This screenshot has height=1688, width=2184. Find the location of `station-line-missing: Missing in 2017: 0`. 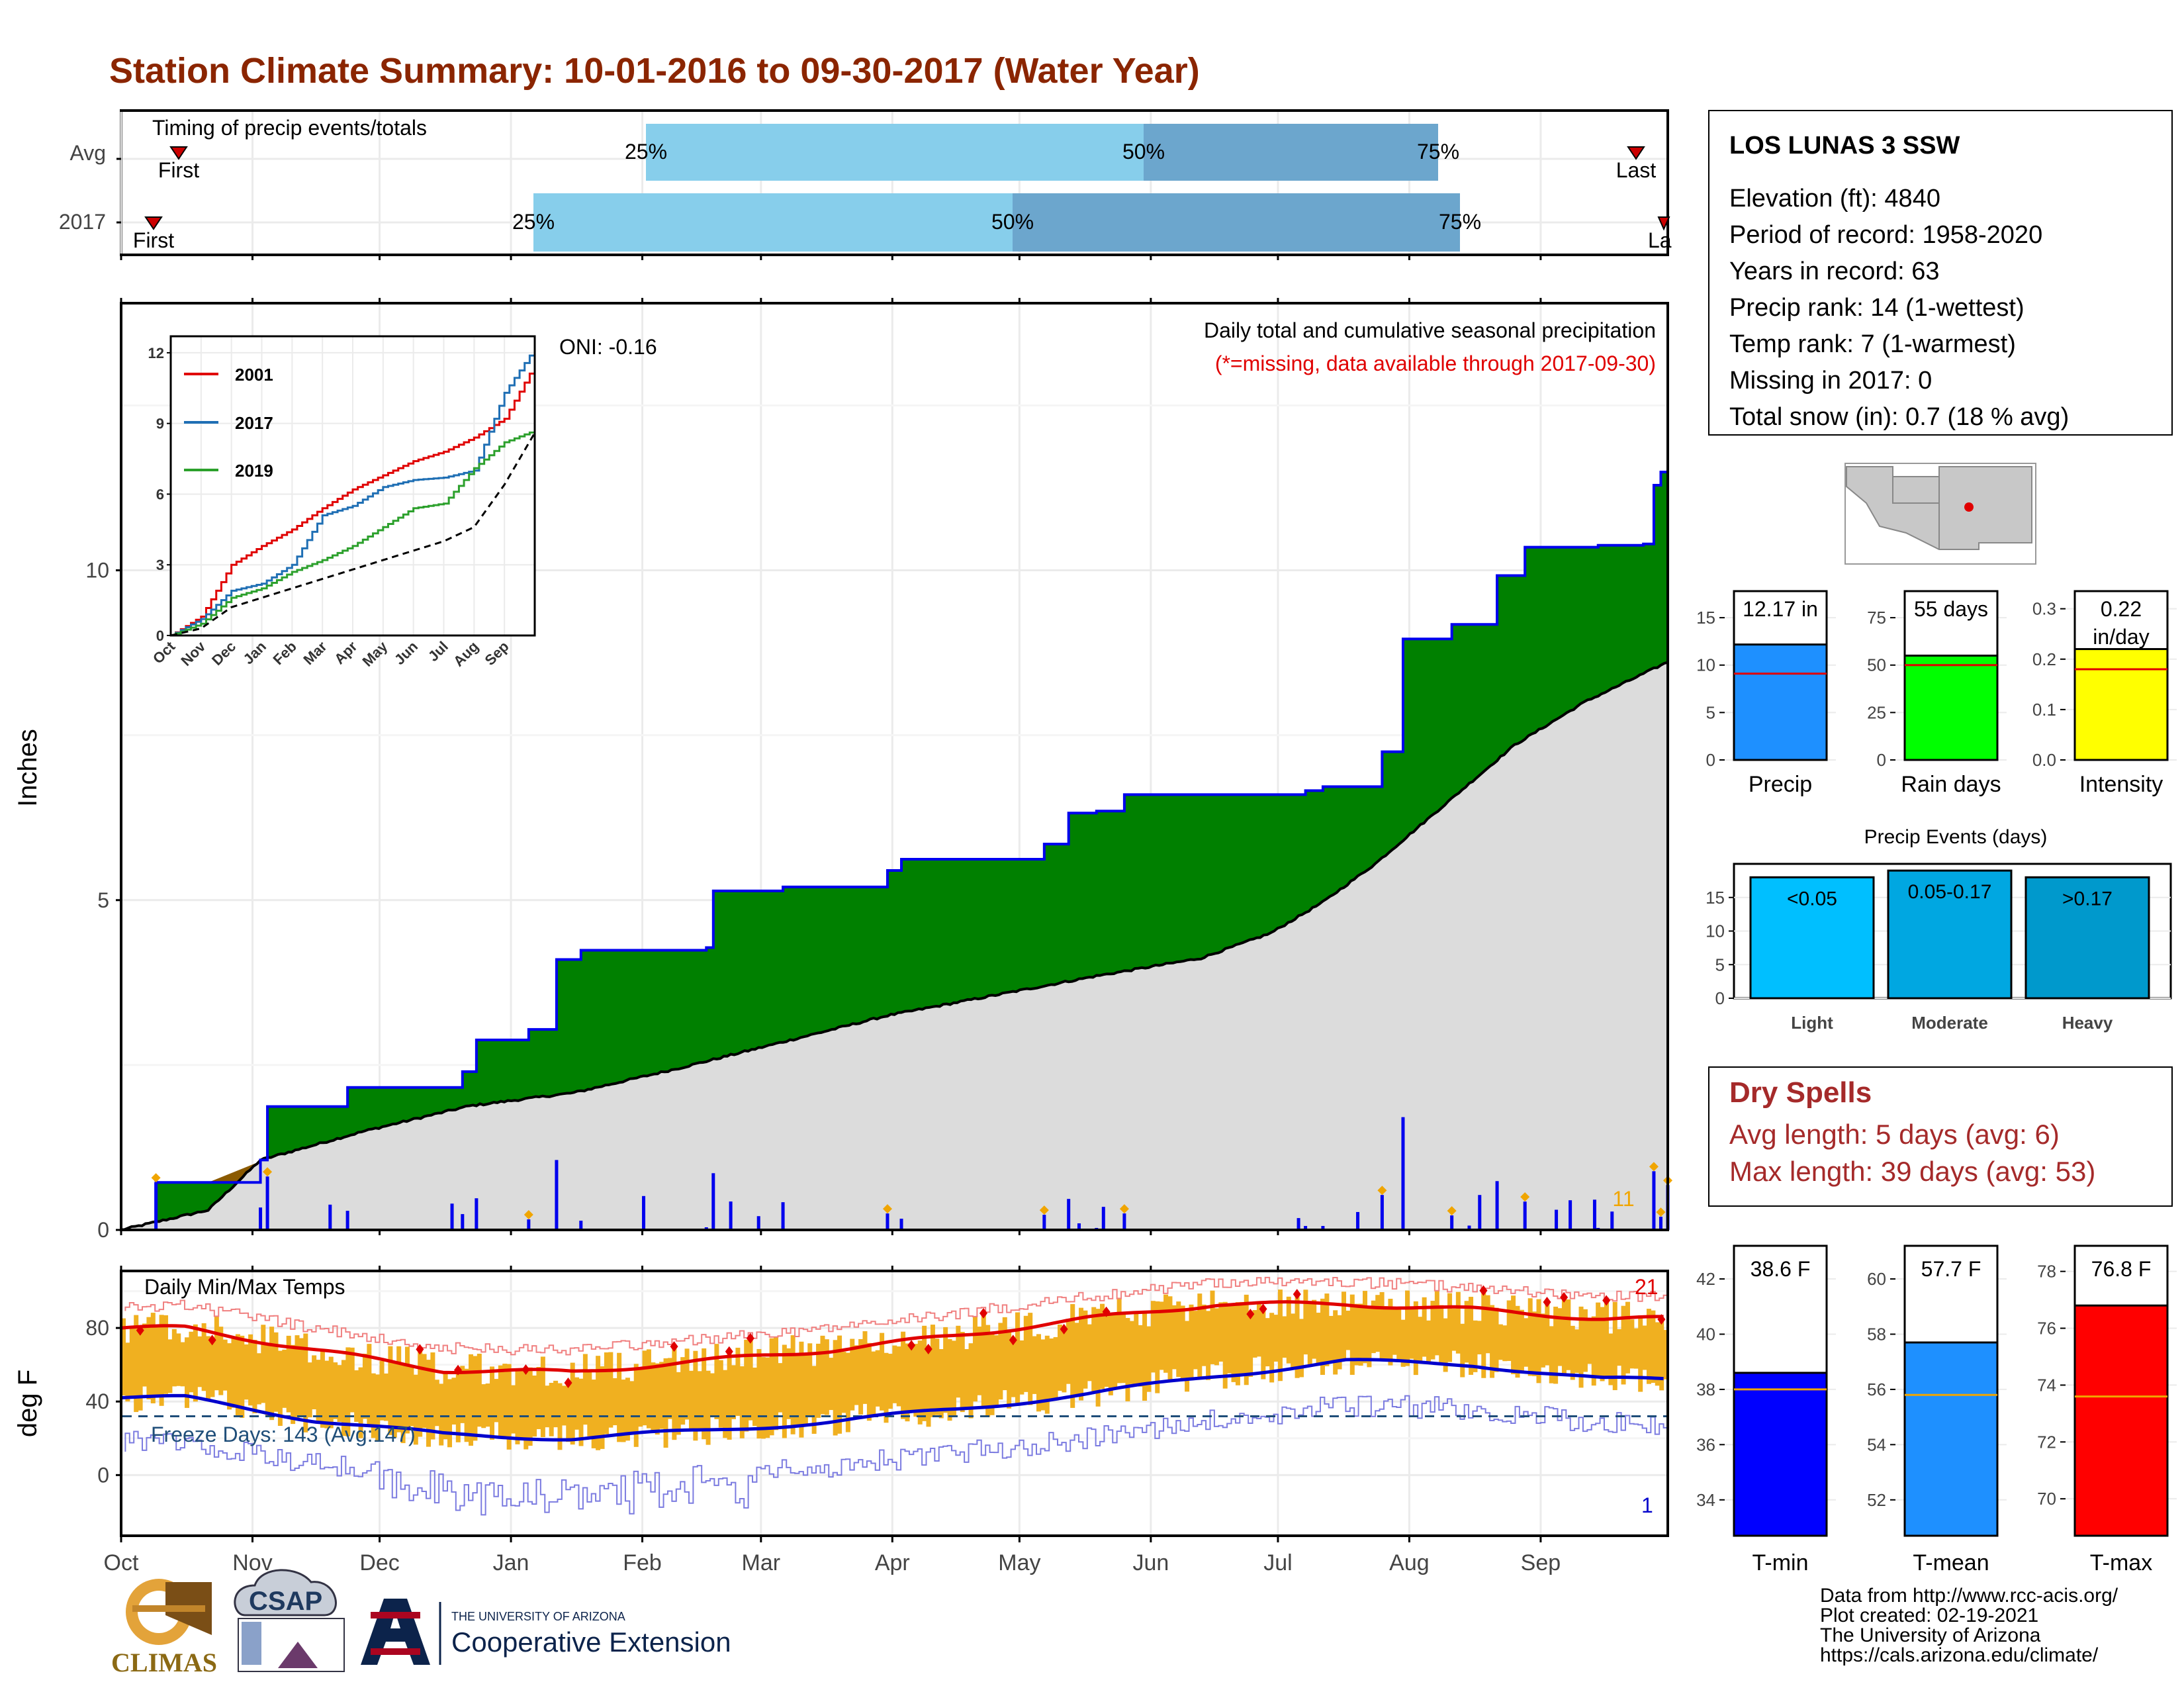

station-line-missing: Missing in 2017: 0 is located at coordinates (1831, 381).